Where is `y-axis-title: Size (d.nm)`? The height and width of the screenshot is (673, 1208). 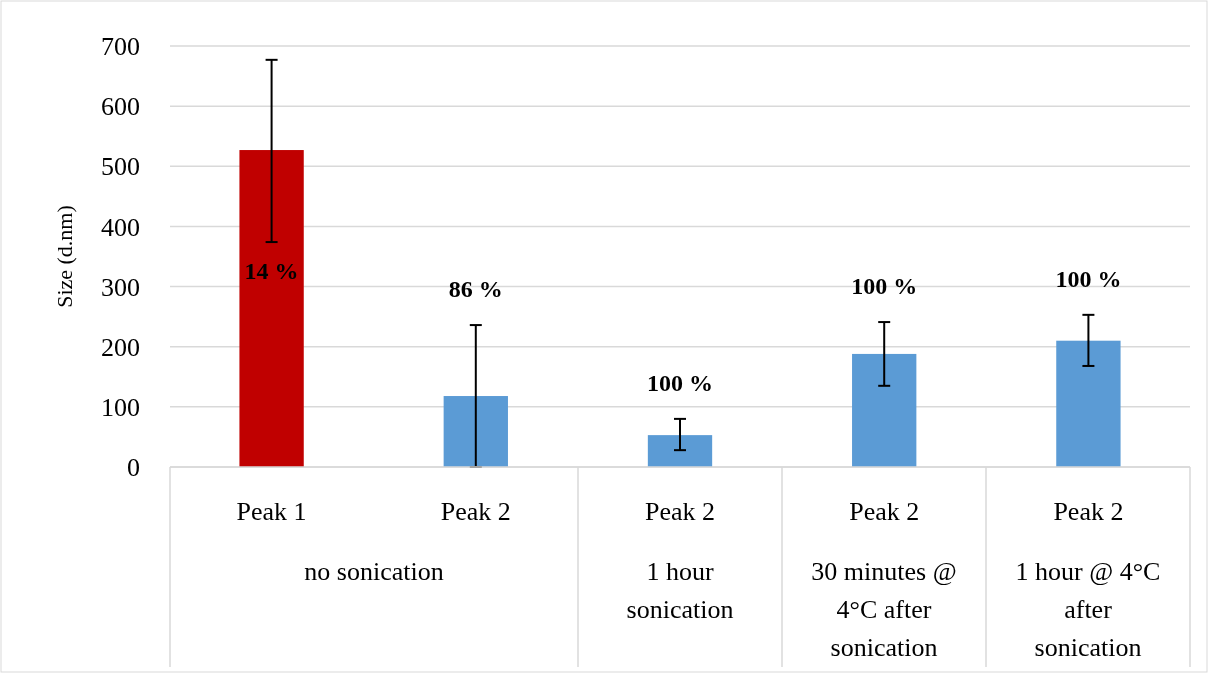 y-axis-title: Size (d.nm) is located at coordinates (64, 256).